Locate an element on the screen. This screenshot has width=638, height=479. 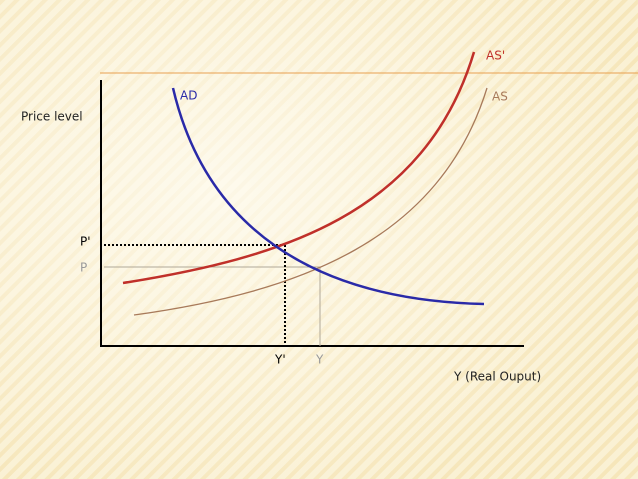
p-label: P is located at coordinates (83, 268).